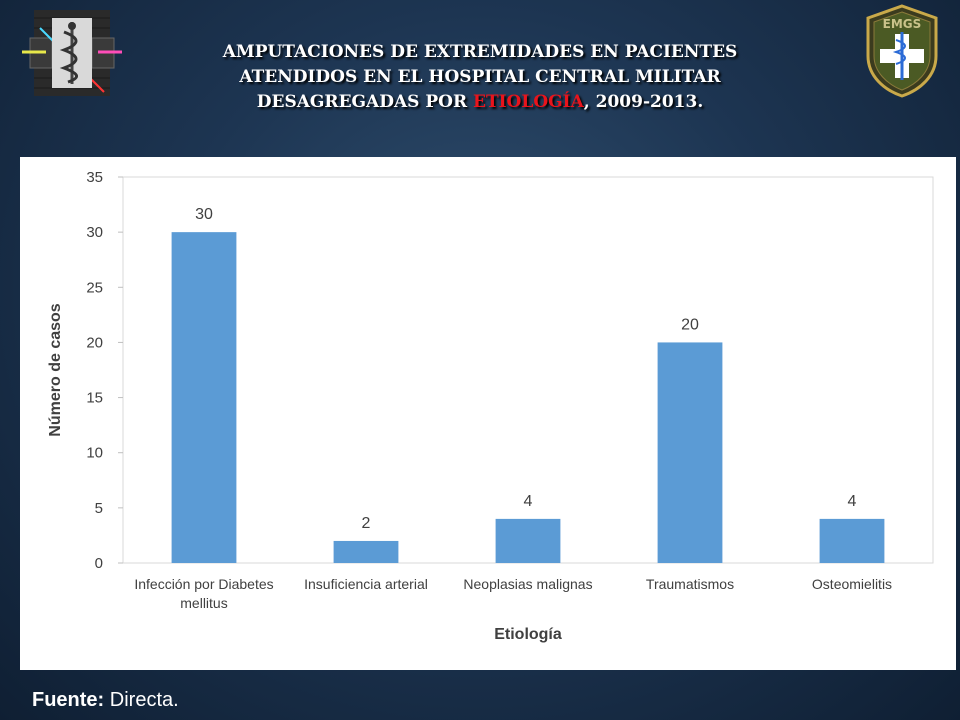 The image size is (960, 720). What do you see at coordinates (204, 214) in the screenshot?
I see `bar-data-label: 30` at bounding box center [204, 214].